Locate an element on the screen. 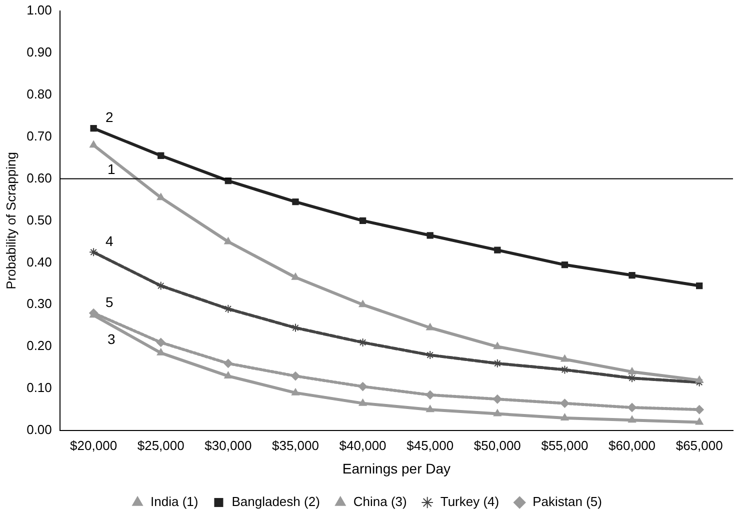 The height and width of the screenshot is (519, 753). annotation: 5 is located at coordinates (110, 302).